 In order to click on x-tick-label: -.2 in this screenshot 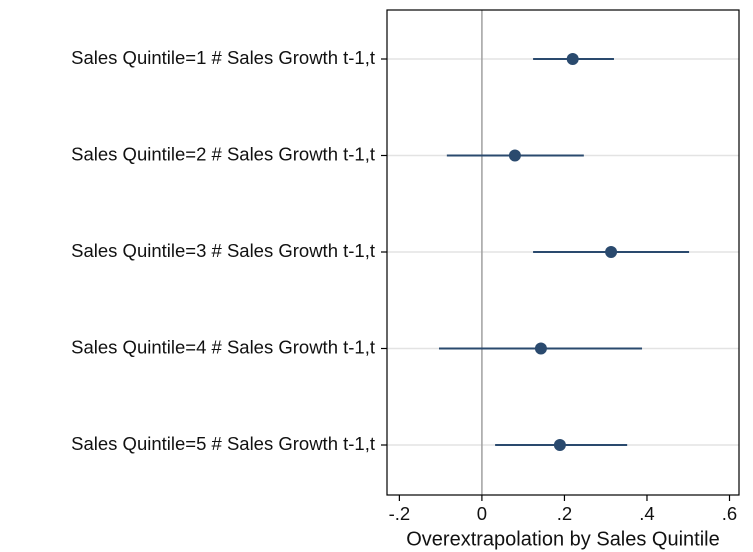, I will do `click(400, 513)`.